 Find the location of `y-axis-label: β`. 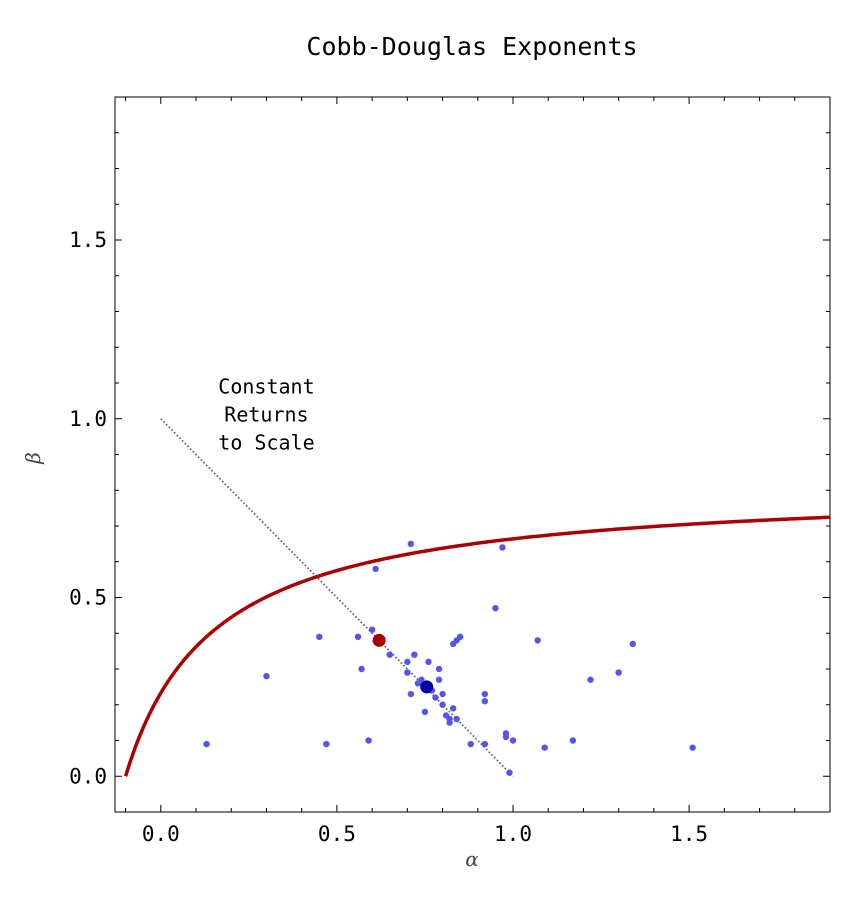

y-axis-label: β is located at coordinates (33, 458).